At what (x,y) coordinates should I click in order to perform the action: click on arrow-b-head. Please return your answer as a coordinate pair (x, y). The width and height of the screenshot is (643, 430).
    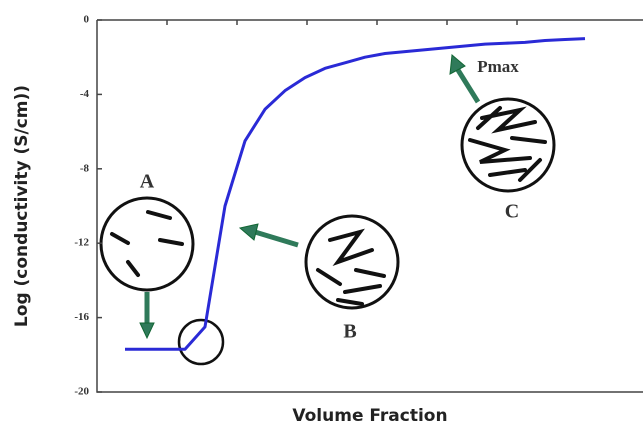
    Looking at the image, I should click on (248, 232).